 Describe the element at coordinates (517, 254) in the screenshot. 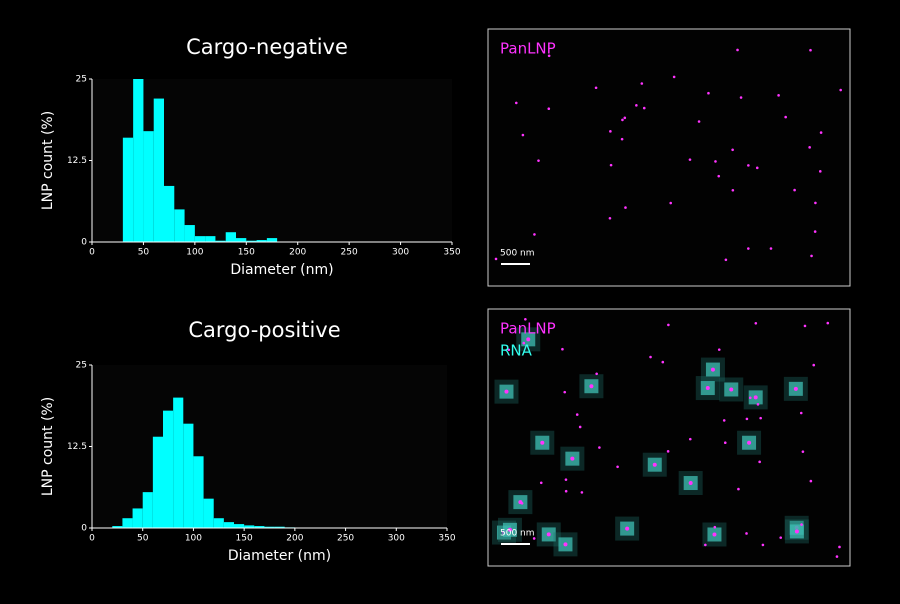

I see `scale-bar-label: 500 nm` at that location.